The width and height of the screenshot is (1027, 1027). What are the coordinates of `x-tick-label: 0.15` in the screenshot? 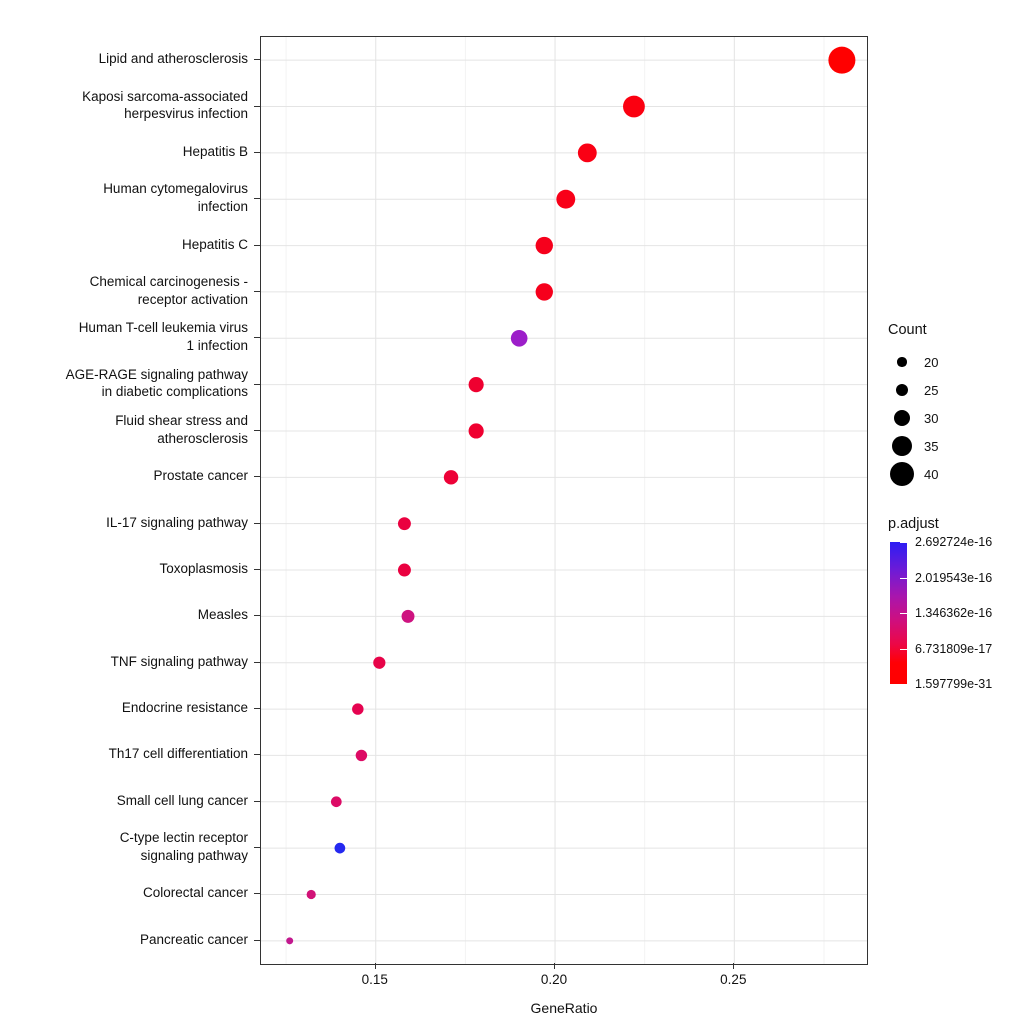 It's located at (374, 979).